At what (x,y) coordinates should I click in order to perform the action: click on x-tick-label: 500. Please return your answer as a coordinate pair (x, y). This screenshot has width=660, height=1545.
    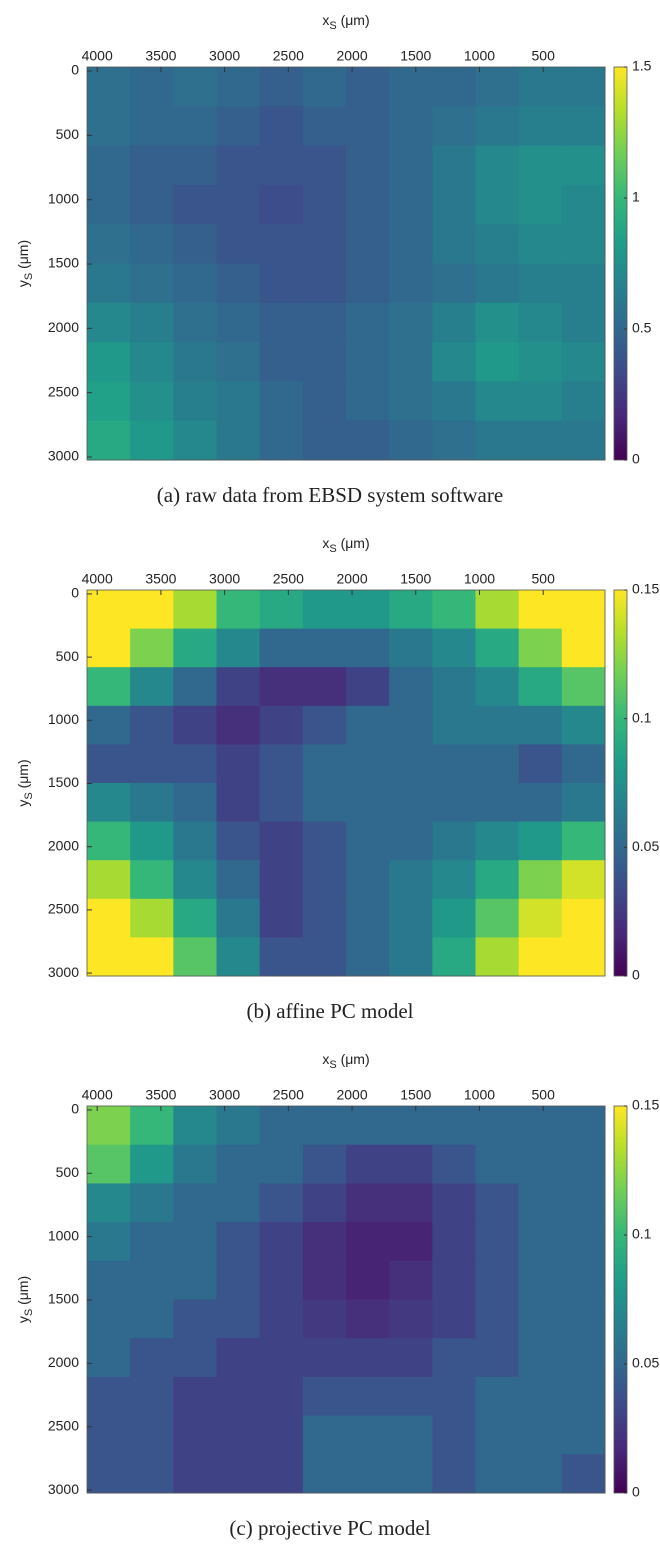
    Looking at the image, I should click on (544, 579).